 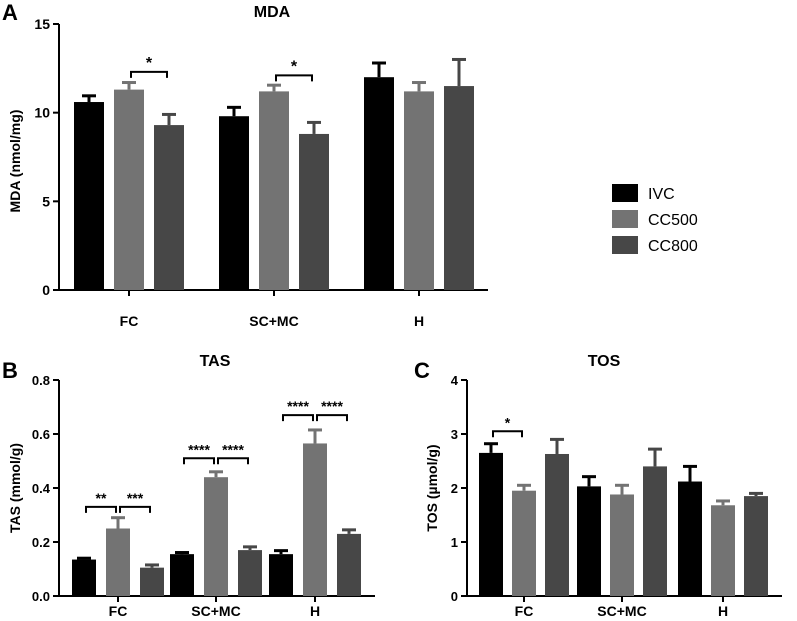 I want to click on y-tick-label: 0.8, so click(x=41, y=380).